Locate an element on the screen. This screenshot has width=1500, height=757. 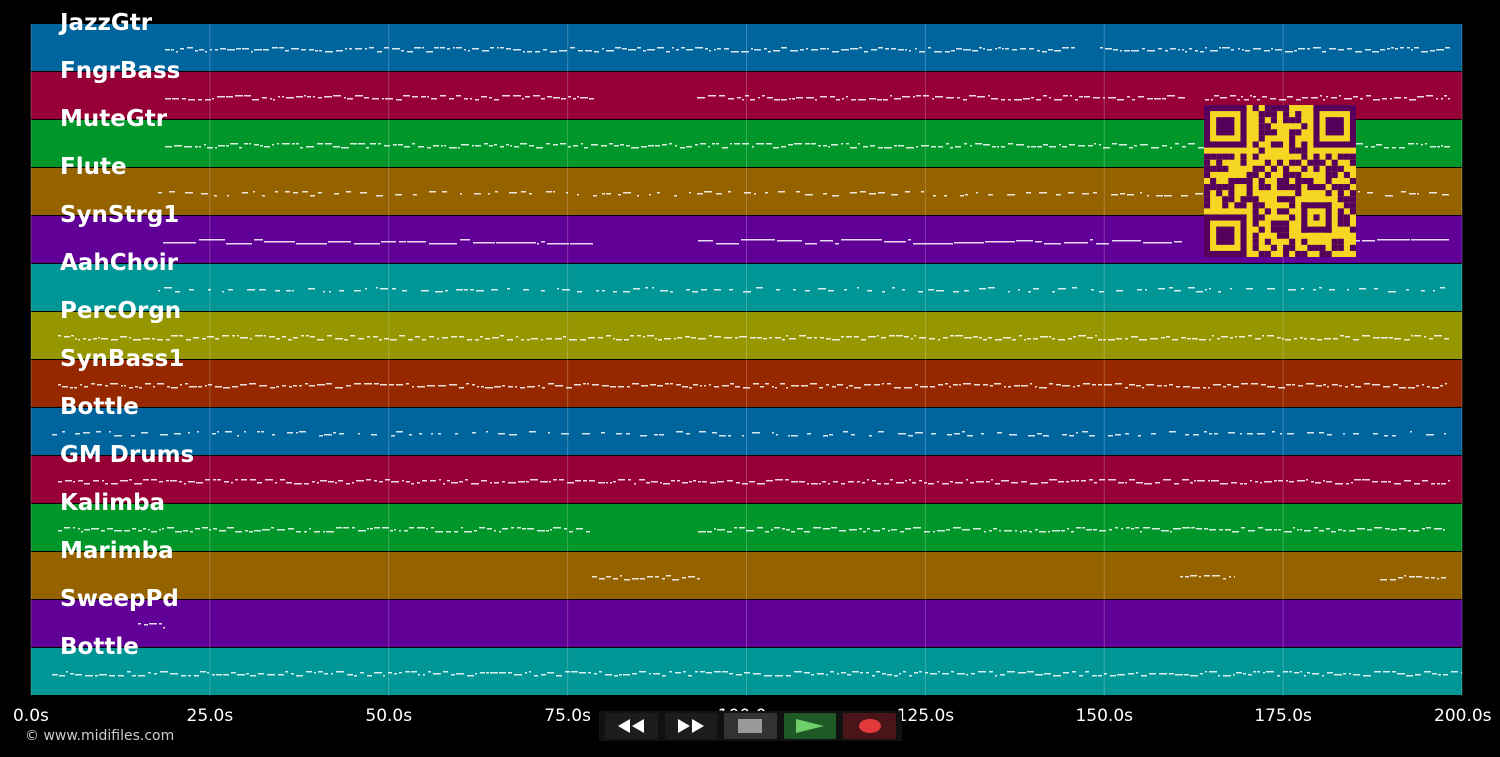
track-label: Kalimba is located at coordinates (113, 503).